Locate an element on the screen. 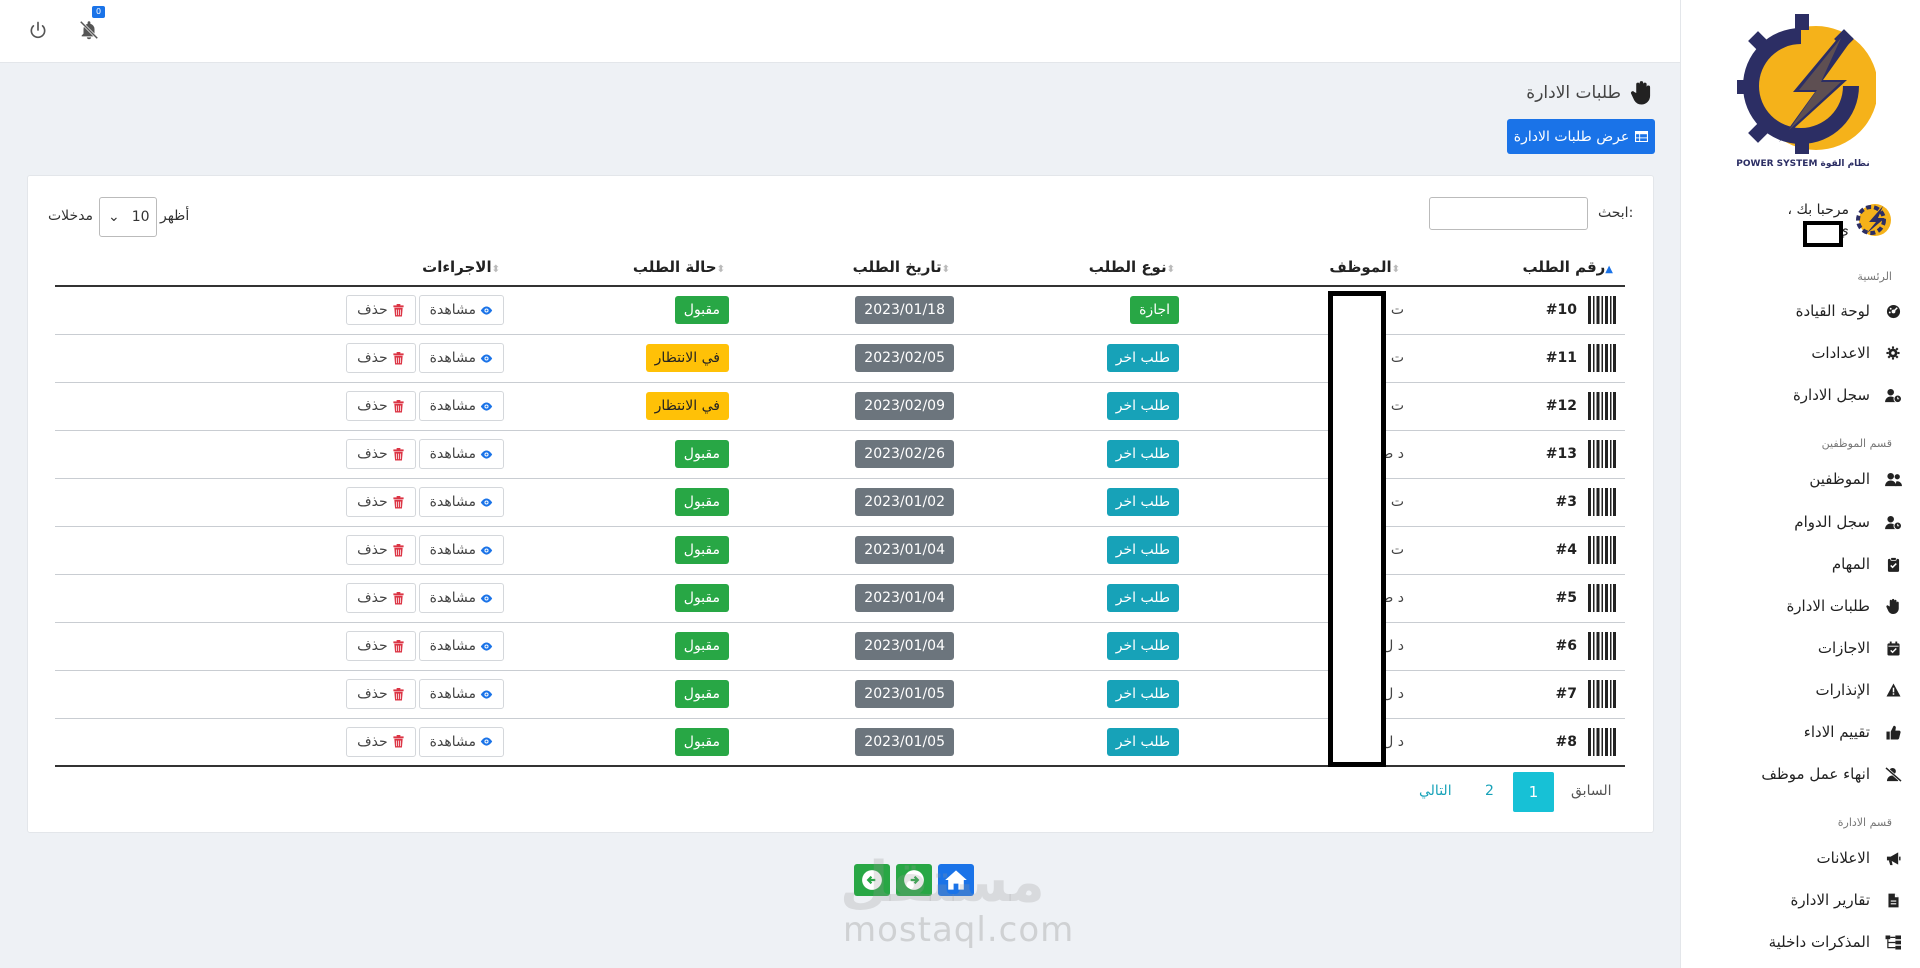 The width and height of the screenshot is (1920, 968). sidebar-item-admin-reports: تقارير الادارة is located at coordinates (1802, 900).